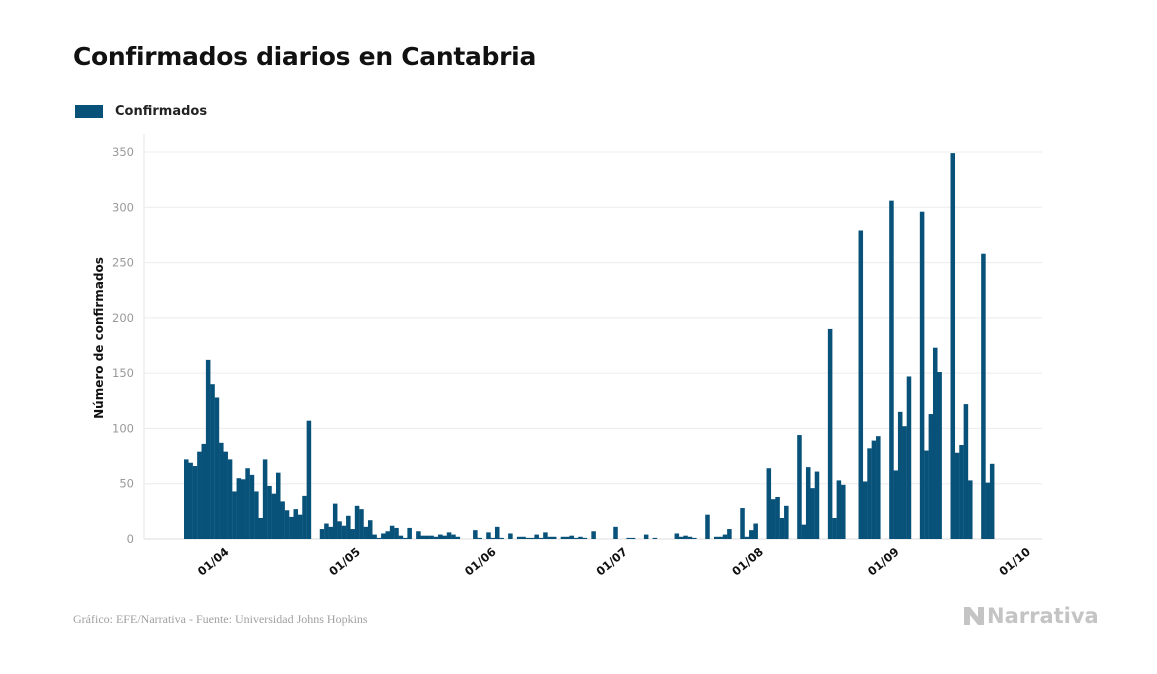 This screenshot has height=674, width=1157. Describe the element at coordinates (123, 152) in the screenshot. I see `y-tick-label: 350` at that location.